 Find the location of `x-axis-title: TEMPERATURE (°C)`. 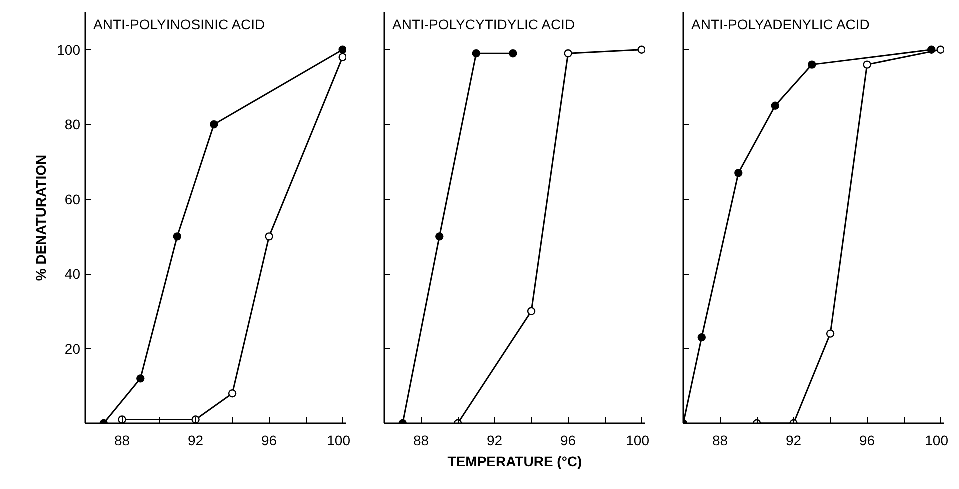

x-axis-title: TEMPERATURE (°C) is located at coordinates (515, 462).